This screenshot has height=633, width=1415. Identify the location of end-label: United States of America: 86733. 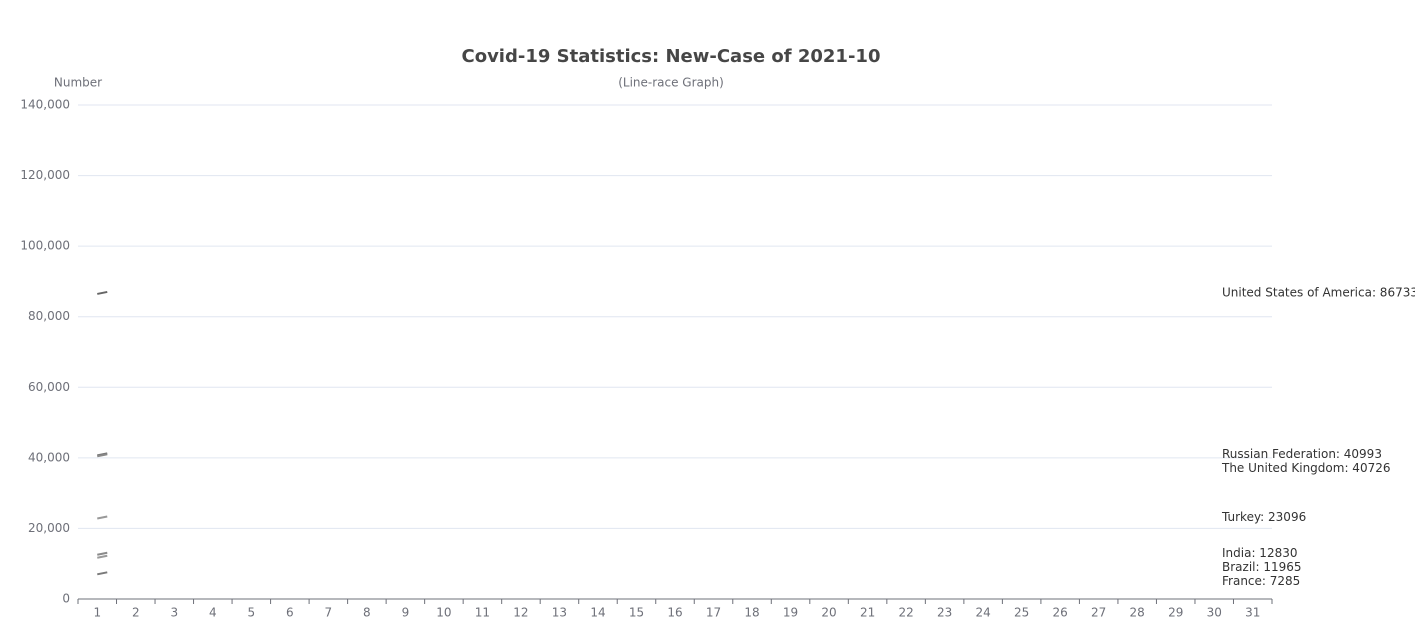
(1318, 292).